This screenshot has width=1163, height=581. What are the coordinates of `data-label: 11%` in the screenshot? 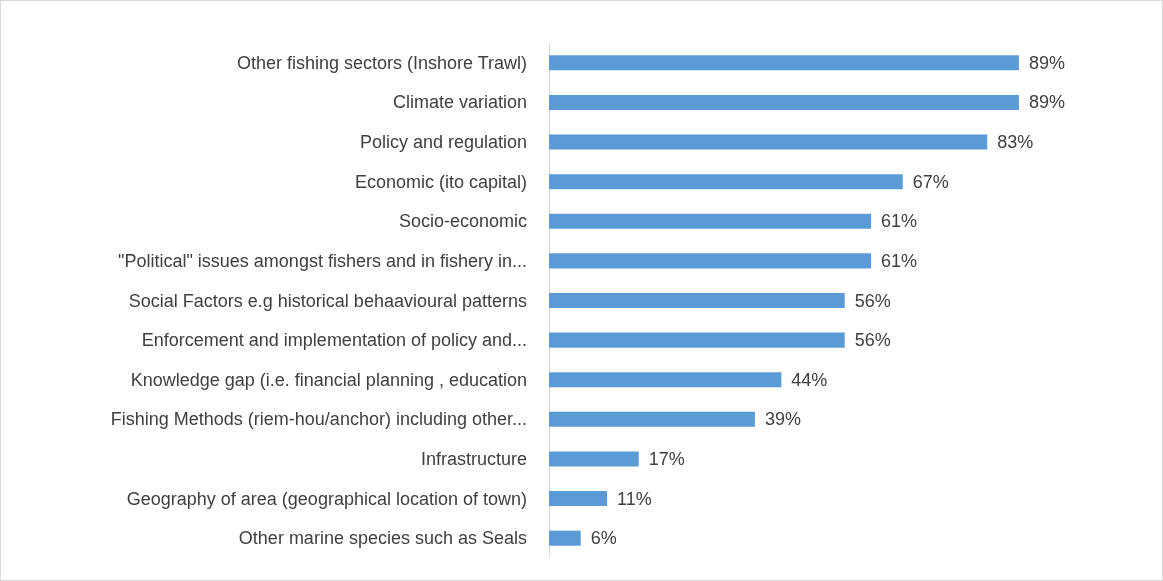 It's located at (634, 498).